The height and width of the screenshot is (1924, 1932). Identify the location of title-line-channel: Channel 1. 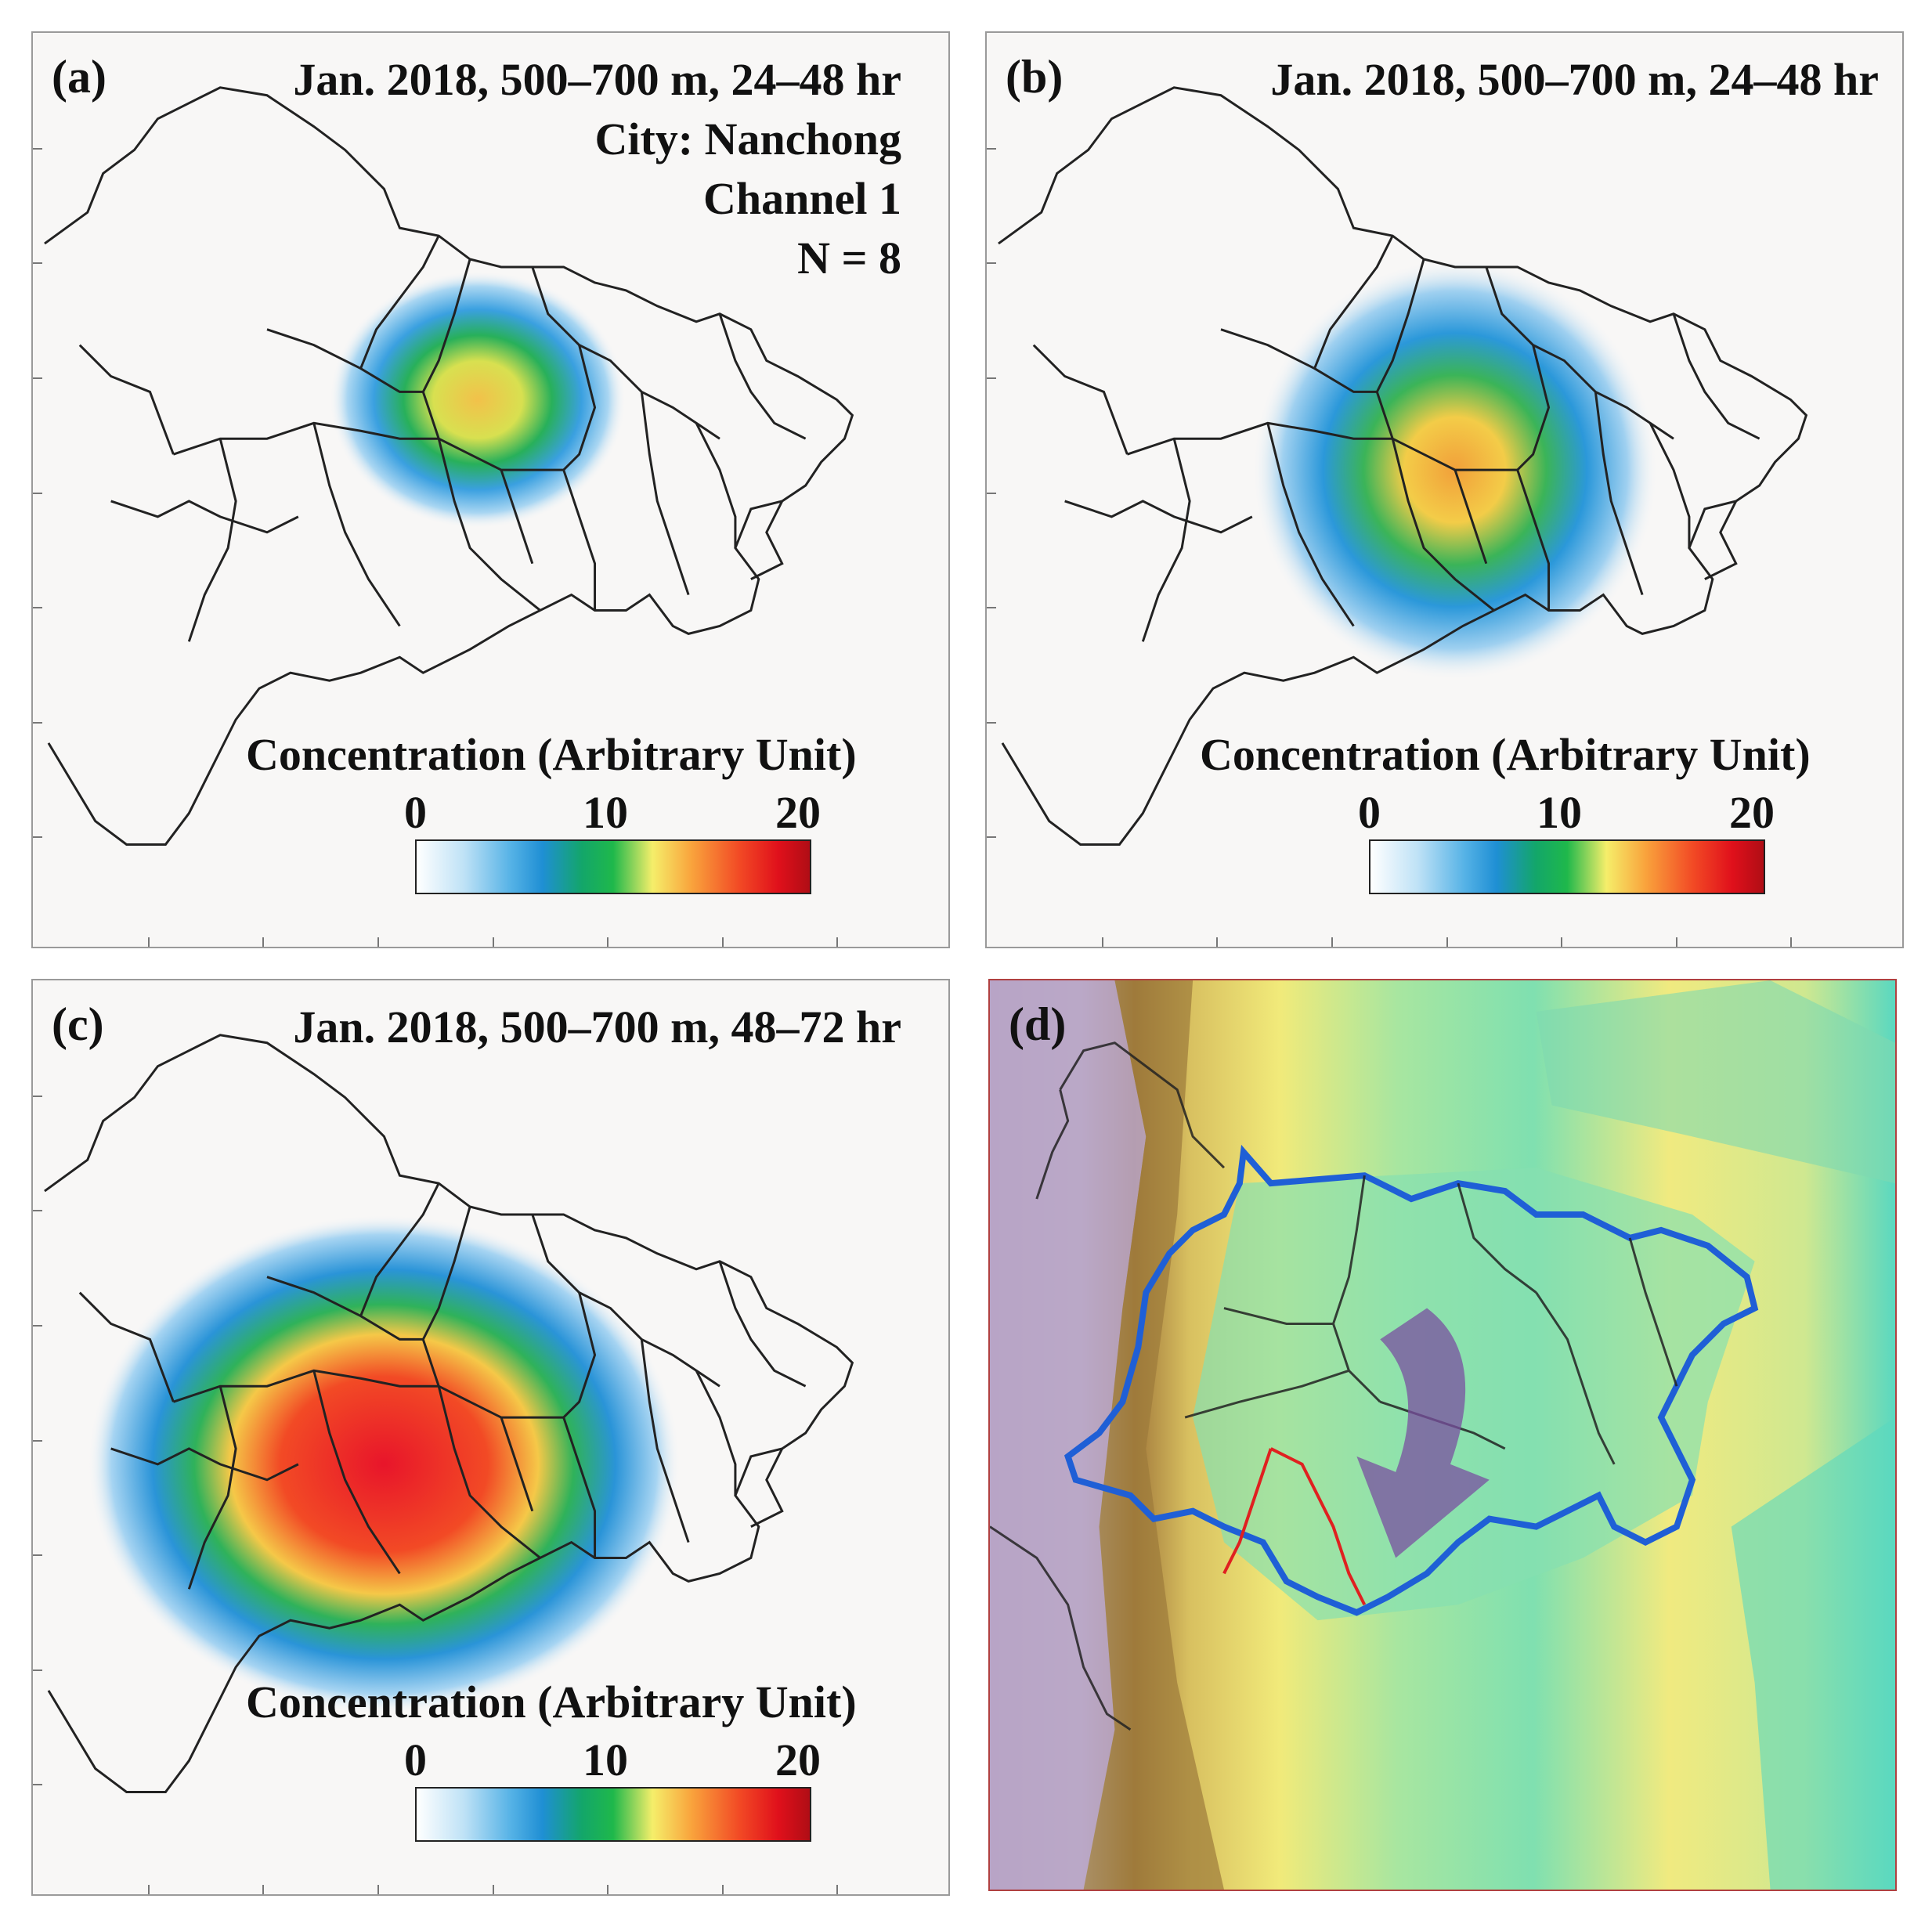
(802, 198).